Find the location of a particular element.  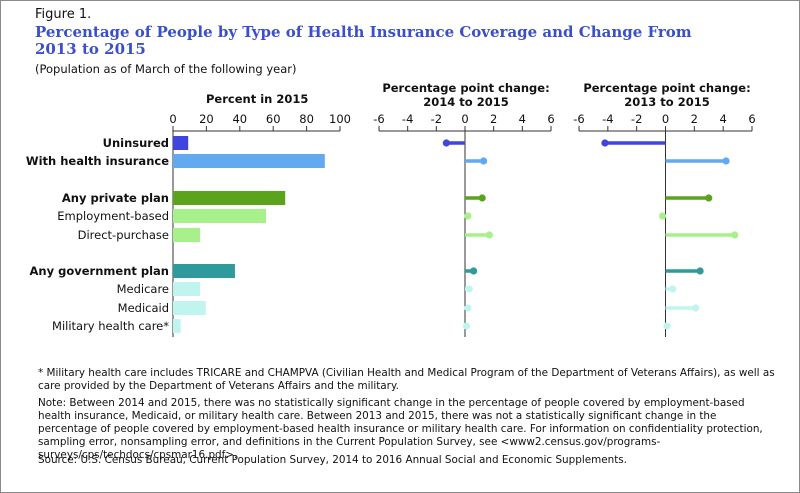

change-2014-2015-tick-label: -2 is located at coordinates (436, 119).